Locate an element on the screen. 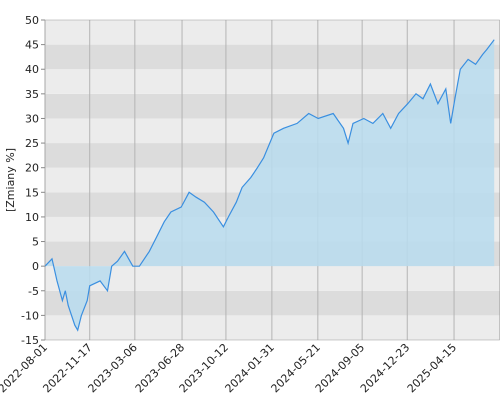  y-tick-label: 40 is located at coordinates (32, 69).